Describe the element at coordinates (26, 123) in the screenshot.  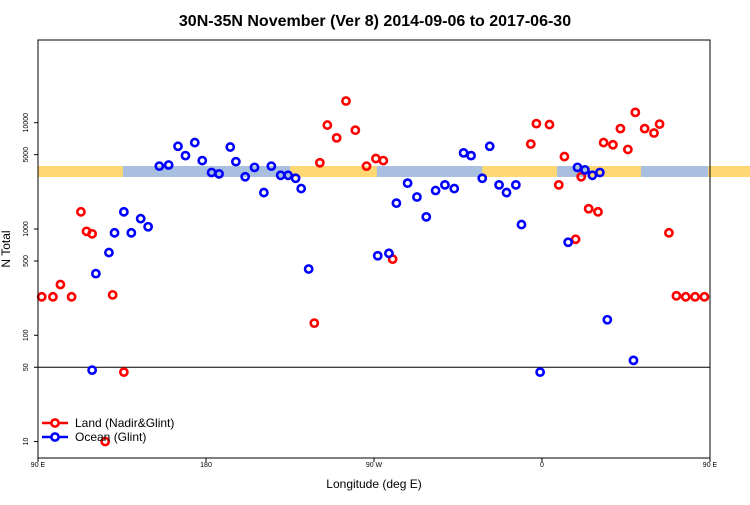
I see `y-tick-label: 10000` at that location.